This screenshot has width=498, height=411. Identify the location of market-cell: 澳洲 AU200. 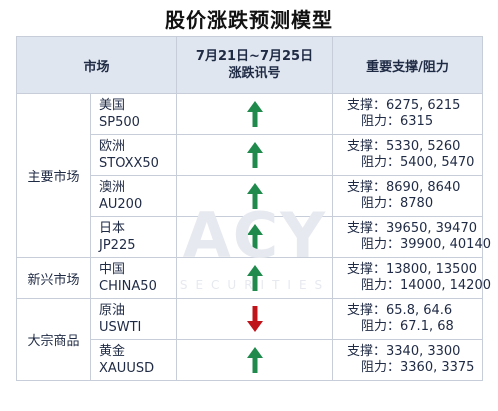
(133, 196).